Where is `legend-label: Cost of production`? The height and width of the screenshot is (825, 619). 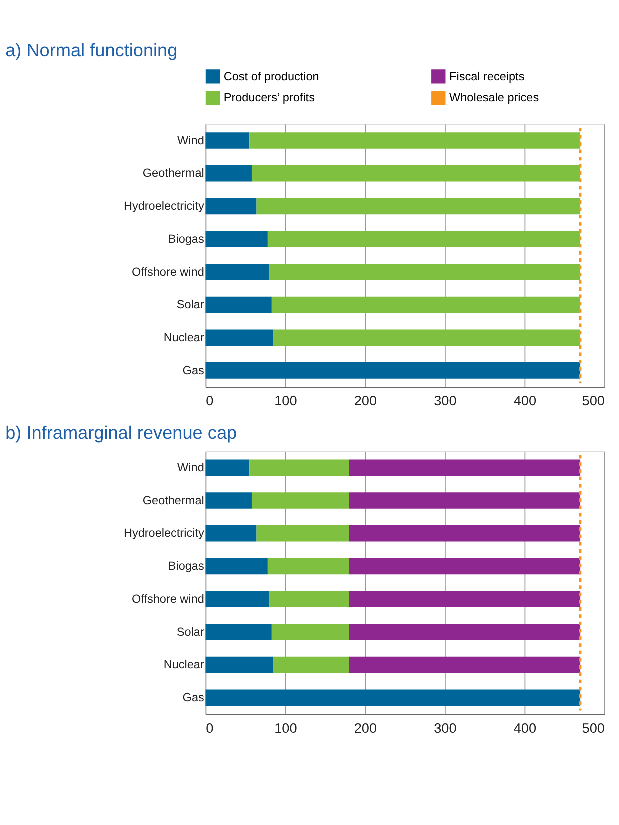
legend-label: Cost of production is located at coordinates (272, 77).